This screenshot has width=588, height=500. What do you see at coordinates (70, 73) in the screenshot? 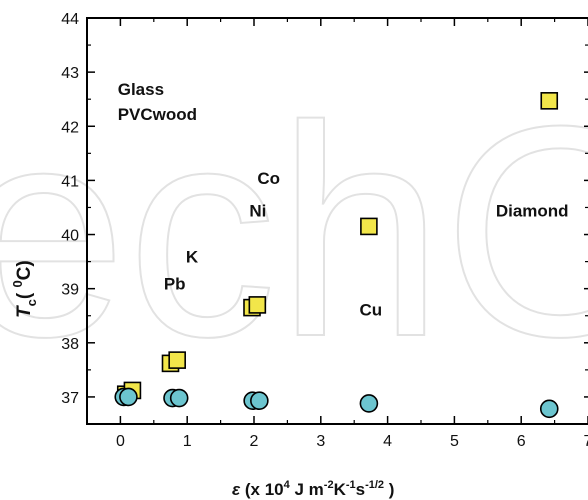
I see `y-tick-label: 43` at bounding box center [70, 73].